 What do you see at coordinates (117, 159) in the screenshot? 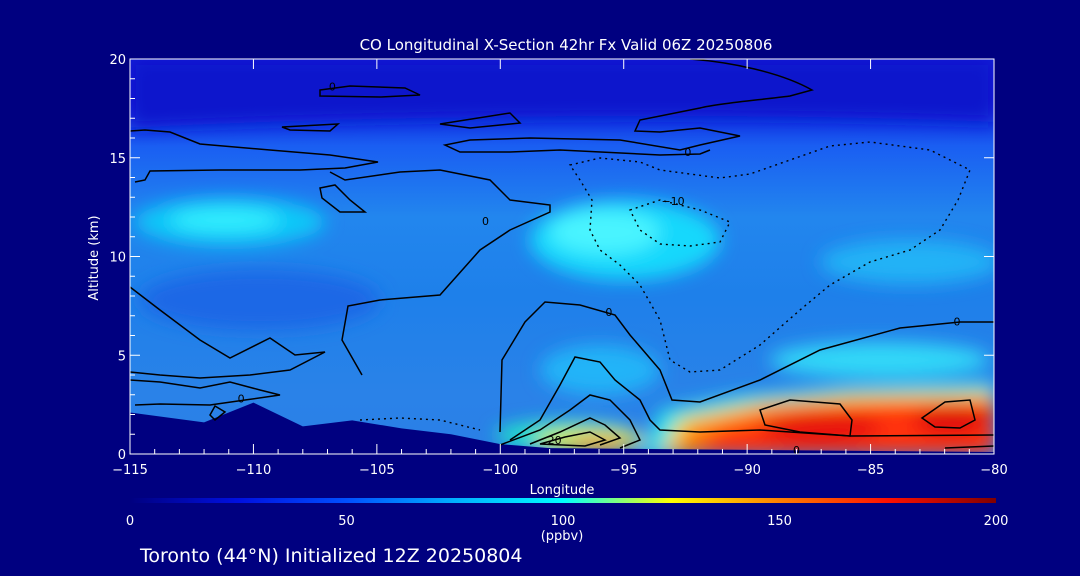
I see `y-tick-label: 15` at bounding box center [117, 159].